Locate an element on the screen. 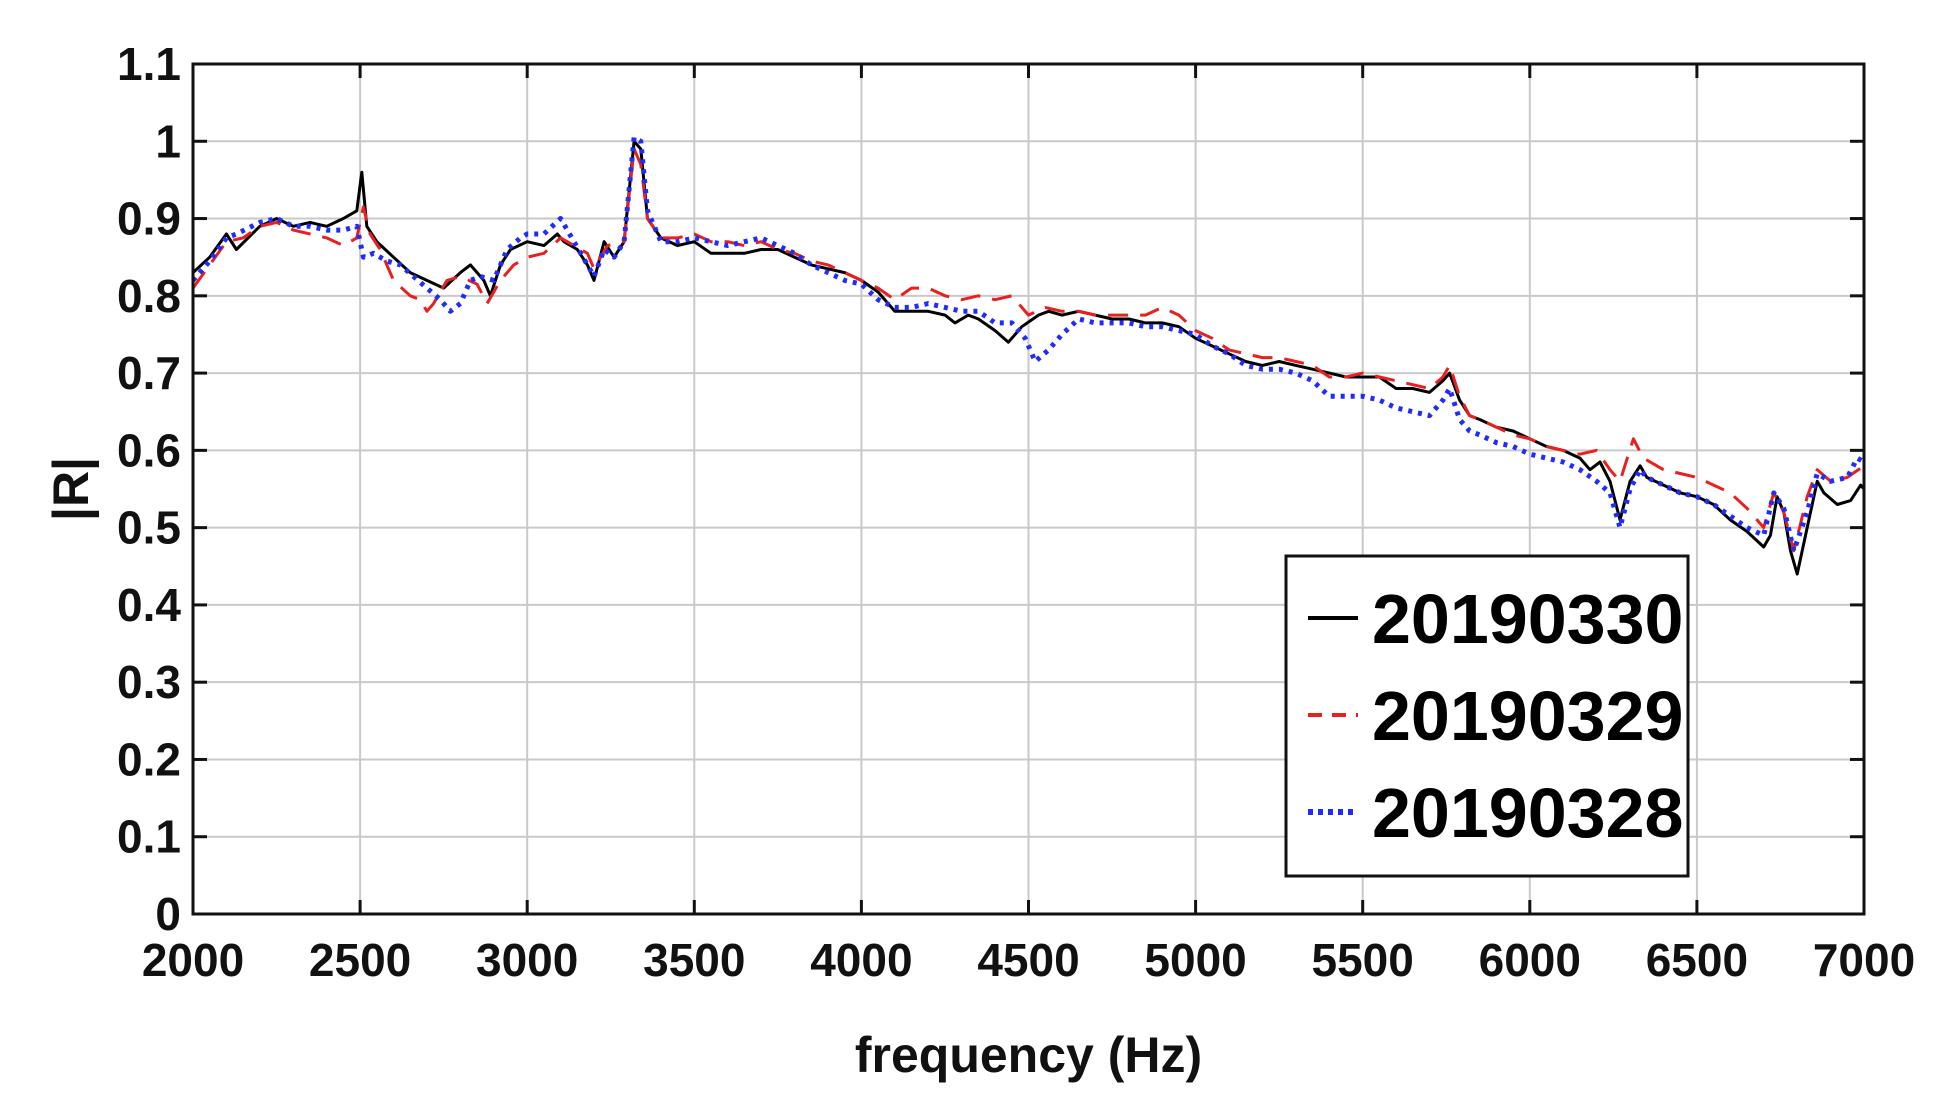 Image resolution: width=1952 pixels, height=1120 pixels. x-tick-label: 3000 is located at coordinates (527, 960).